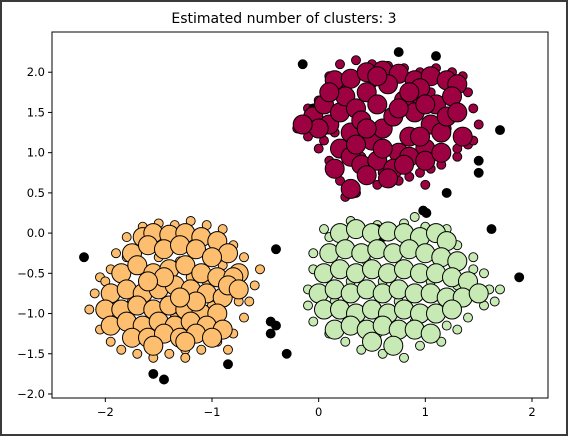 This screenshot has width=568, height=436. Describe the element at coordinates (36, 193) in the screenshot. I see `y-tick-label: 0.5` at that location.